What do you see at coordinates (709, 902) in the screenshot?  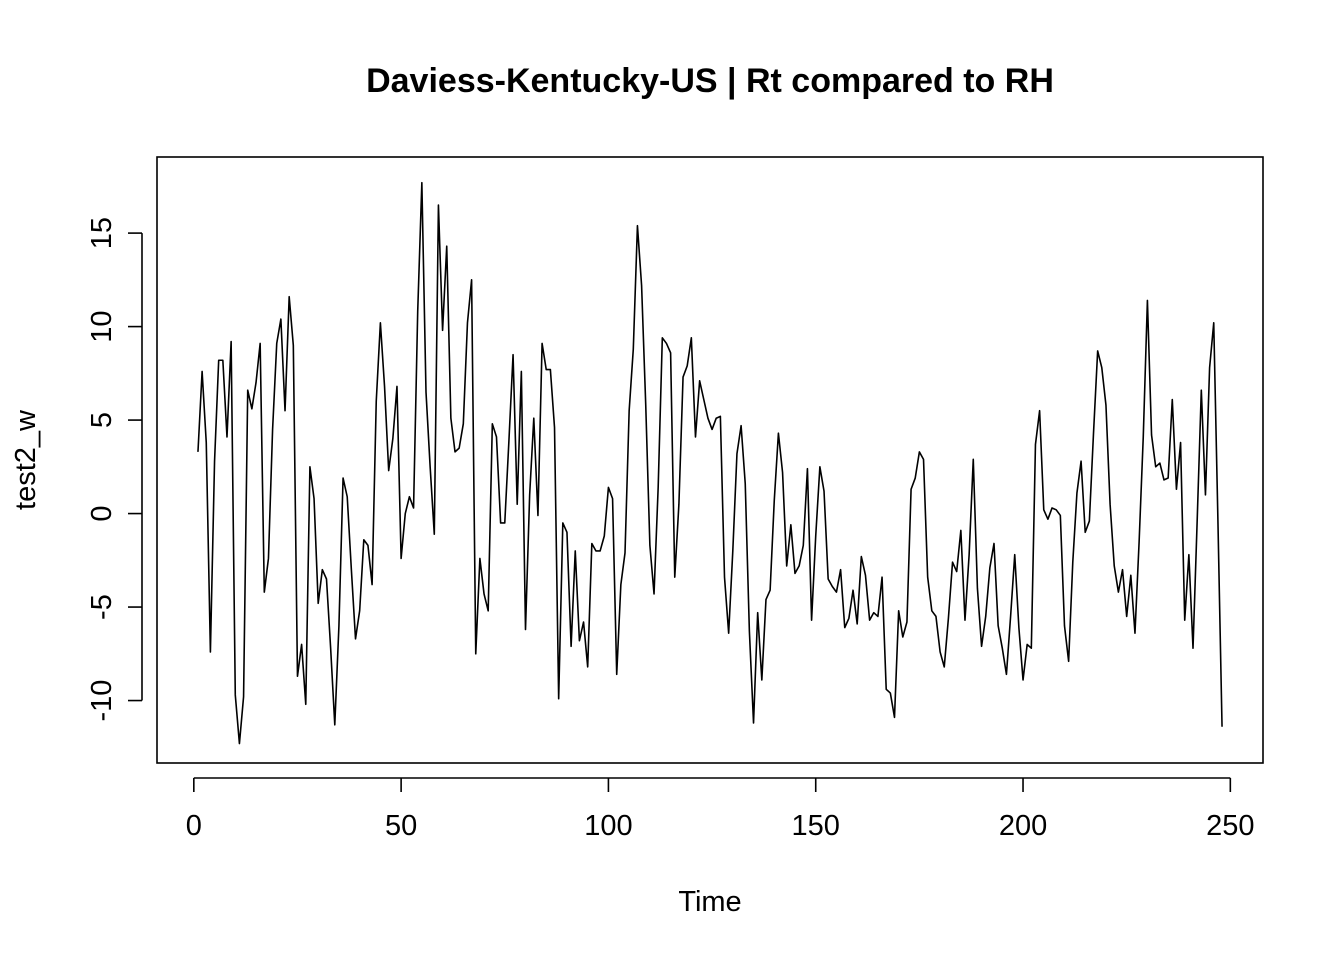 I see `x-axis-label: Time` at bounding box center [709, 902].